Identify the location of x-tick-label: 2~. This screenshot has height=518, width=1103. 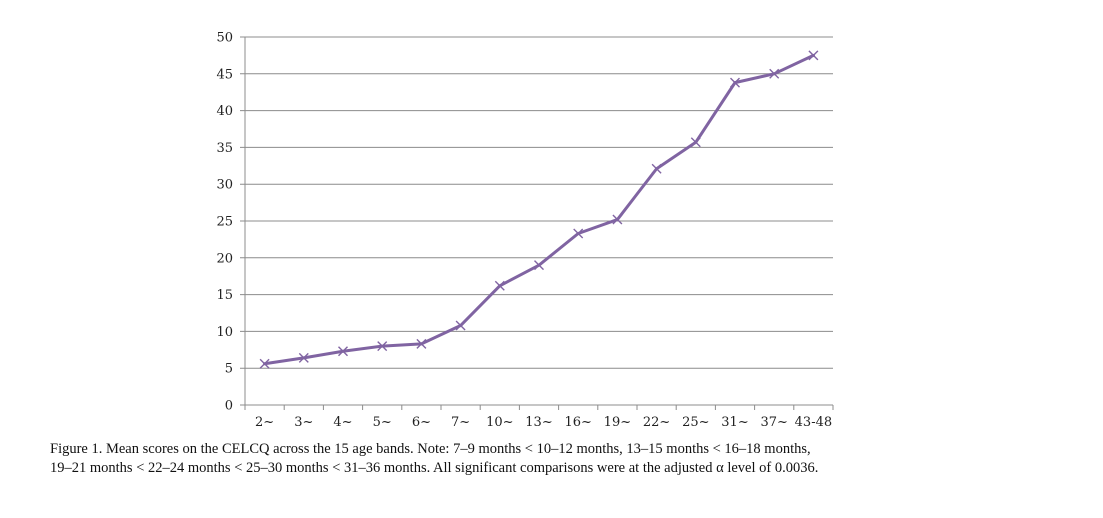
(264, 422).